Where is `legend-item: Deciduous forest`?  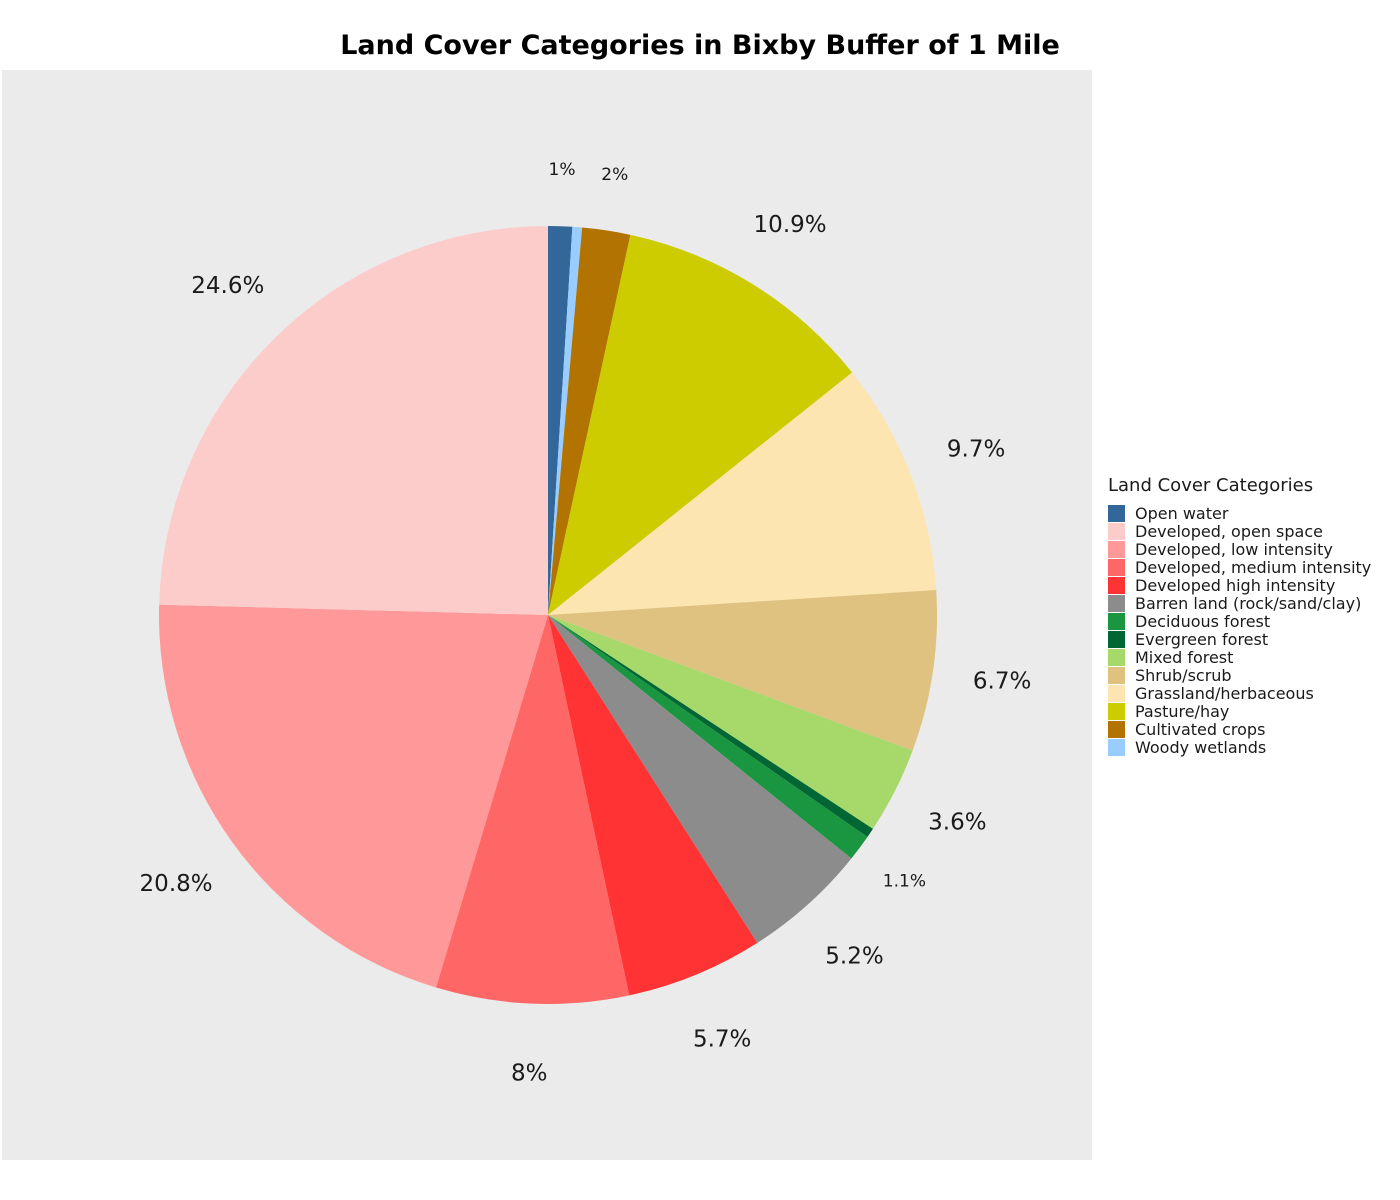
legend-item: Deciduous forest is located at coordinates (1239, 621).